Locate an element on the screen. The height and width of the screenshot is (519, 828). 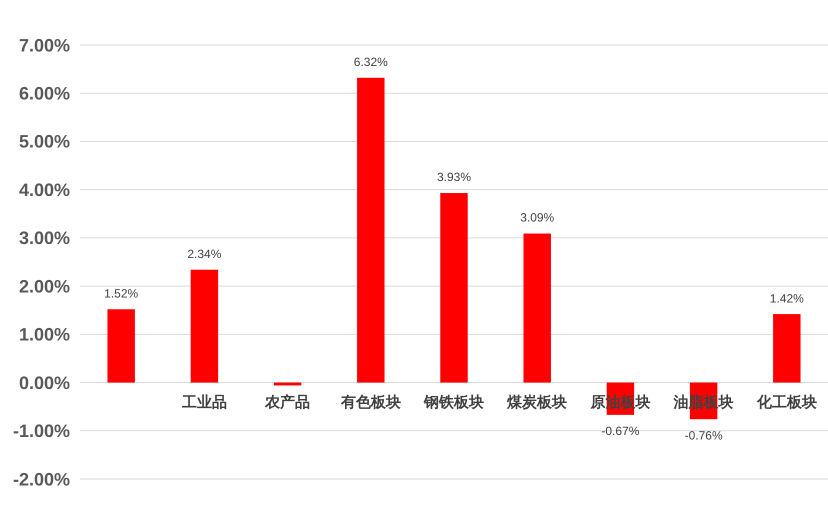
x-tick-label: 钢铁板块 is located at coordinates (453, 402).